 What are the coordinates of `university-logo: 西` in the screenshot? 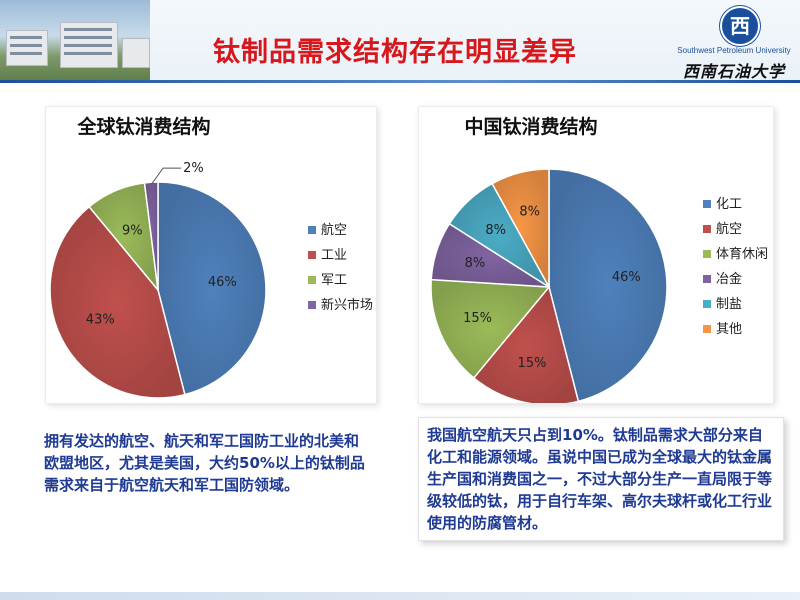 It's located at (740, 26).